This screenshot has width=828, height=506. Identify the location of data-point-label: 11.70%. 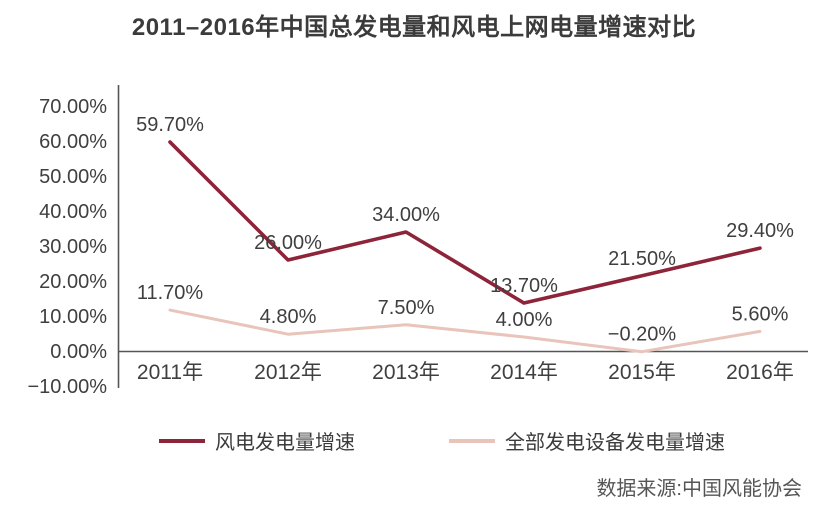
(170, 293).